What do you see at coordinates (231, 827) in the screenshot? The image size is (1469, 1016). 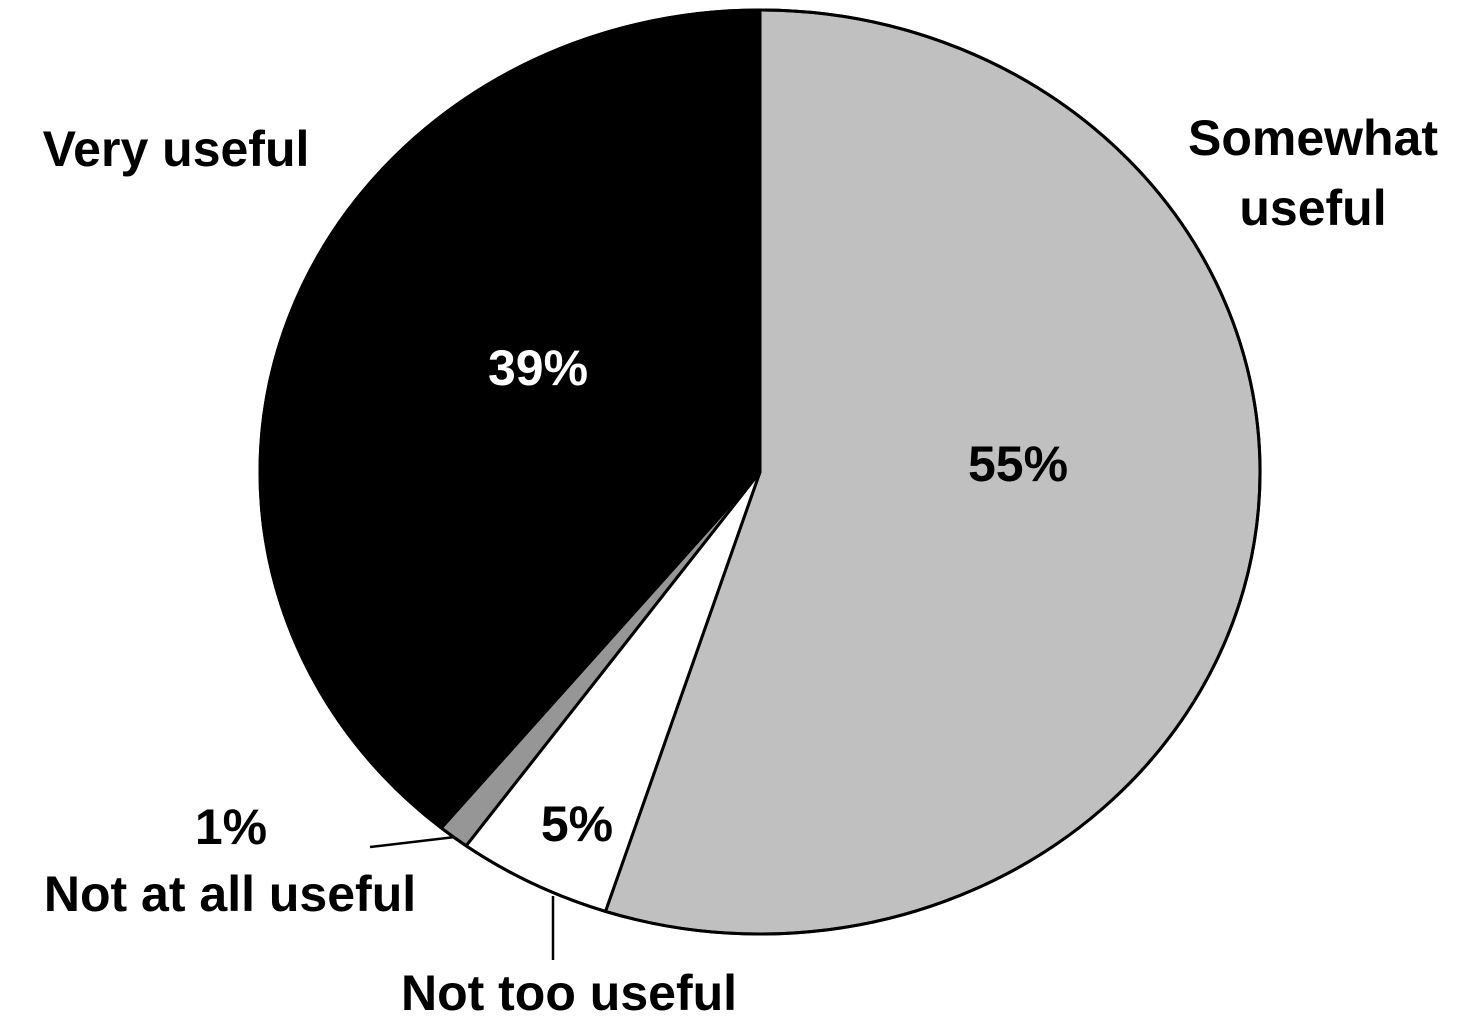 I see `data-label-not-at-all-useful: 1%` at bounding box center [231, 827].